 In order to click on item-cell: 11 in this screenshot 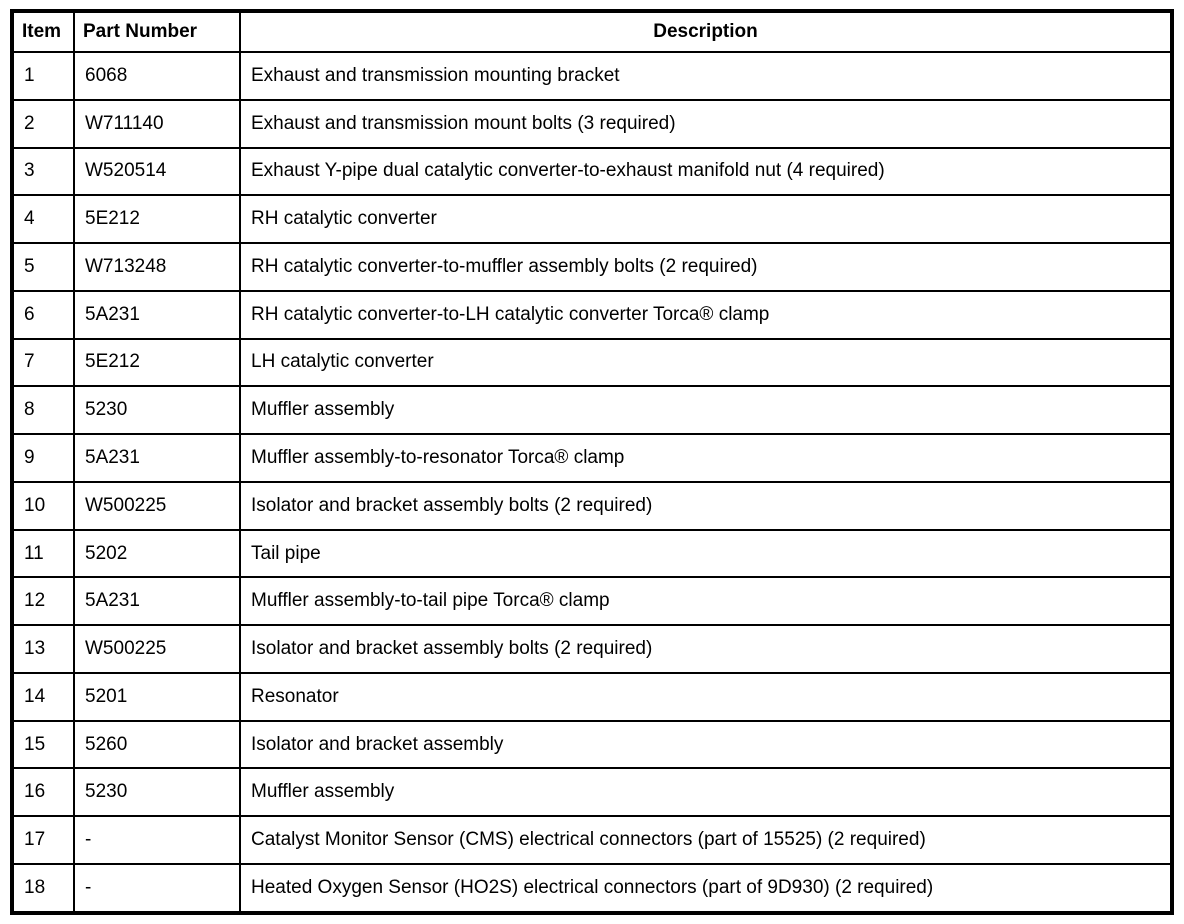, I will do `click(43, 553)`.